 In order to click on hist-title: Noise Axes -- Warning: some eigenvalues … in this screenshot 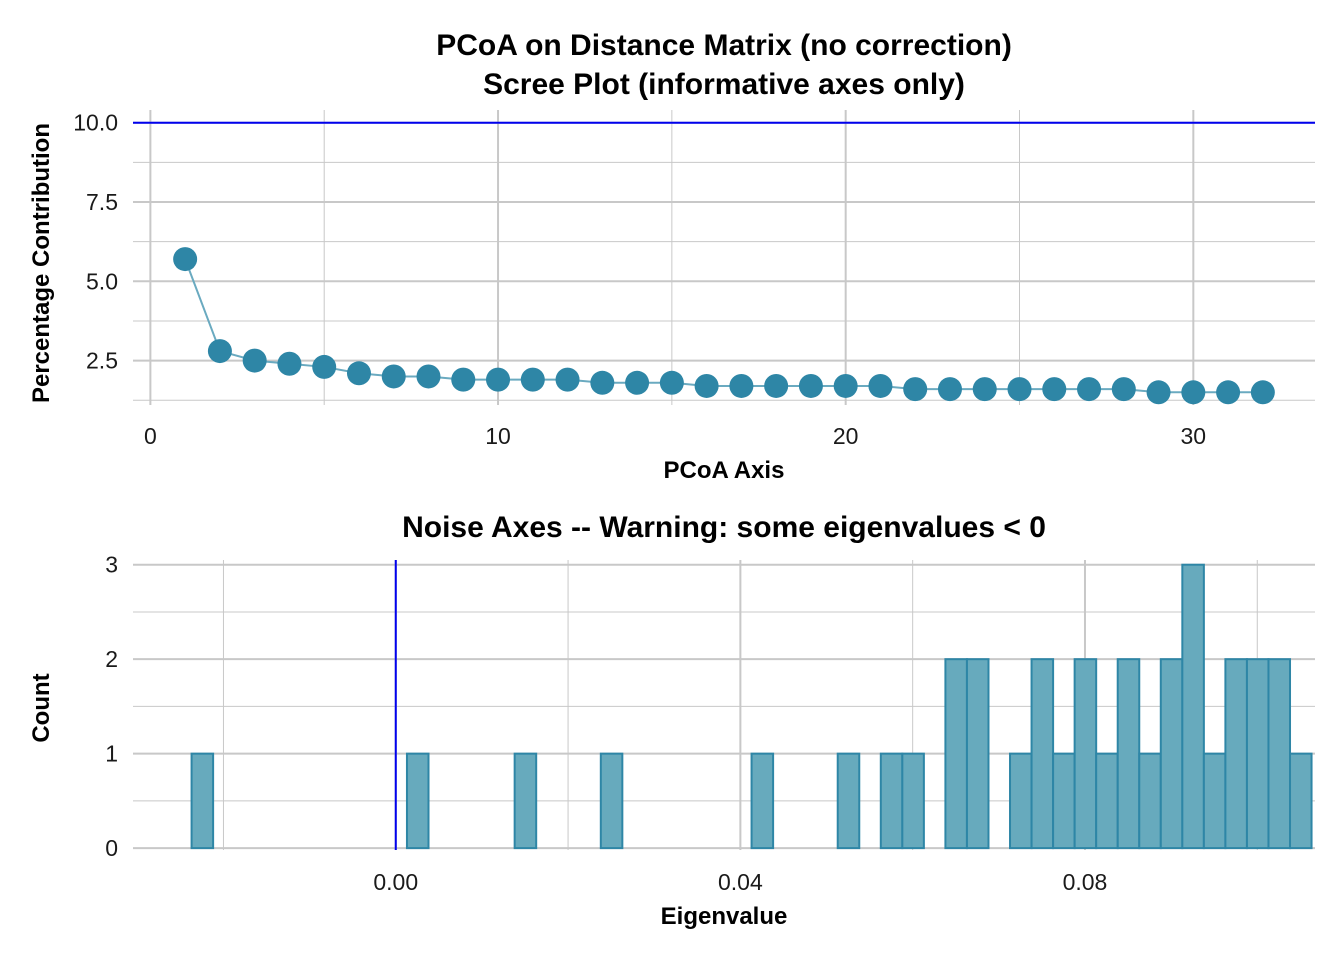, I will do `click(724, 527)`.